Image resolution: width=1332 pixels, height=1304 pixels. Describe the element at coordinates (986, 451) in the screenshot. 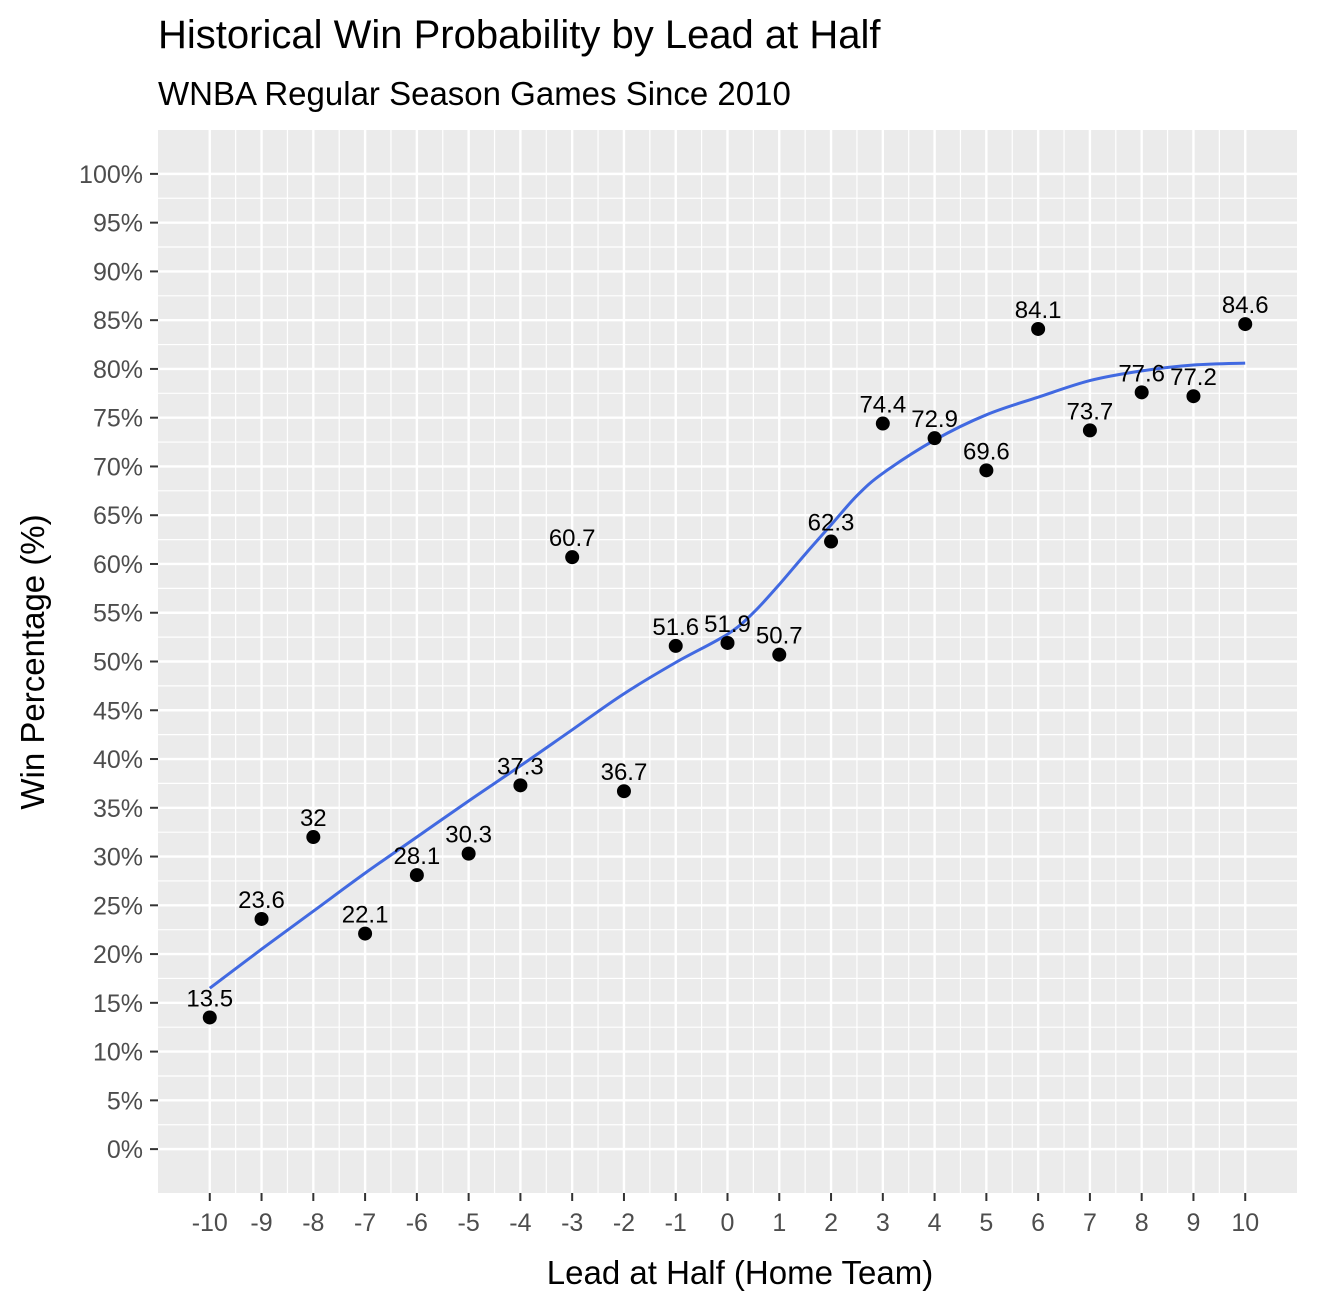

I see `data-label: 69.6` at that location.